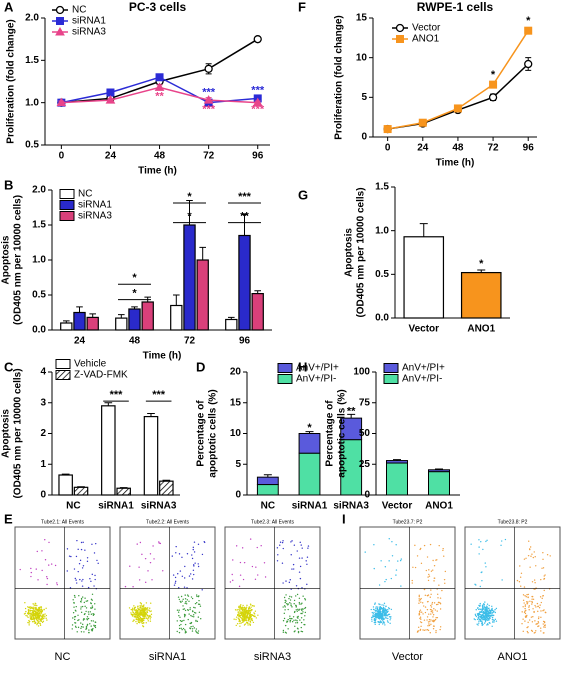  I want to click on panel-letter: F, so click(302, 7).